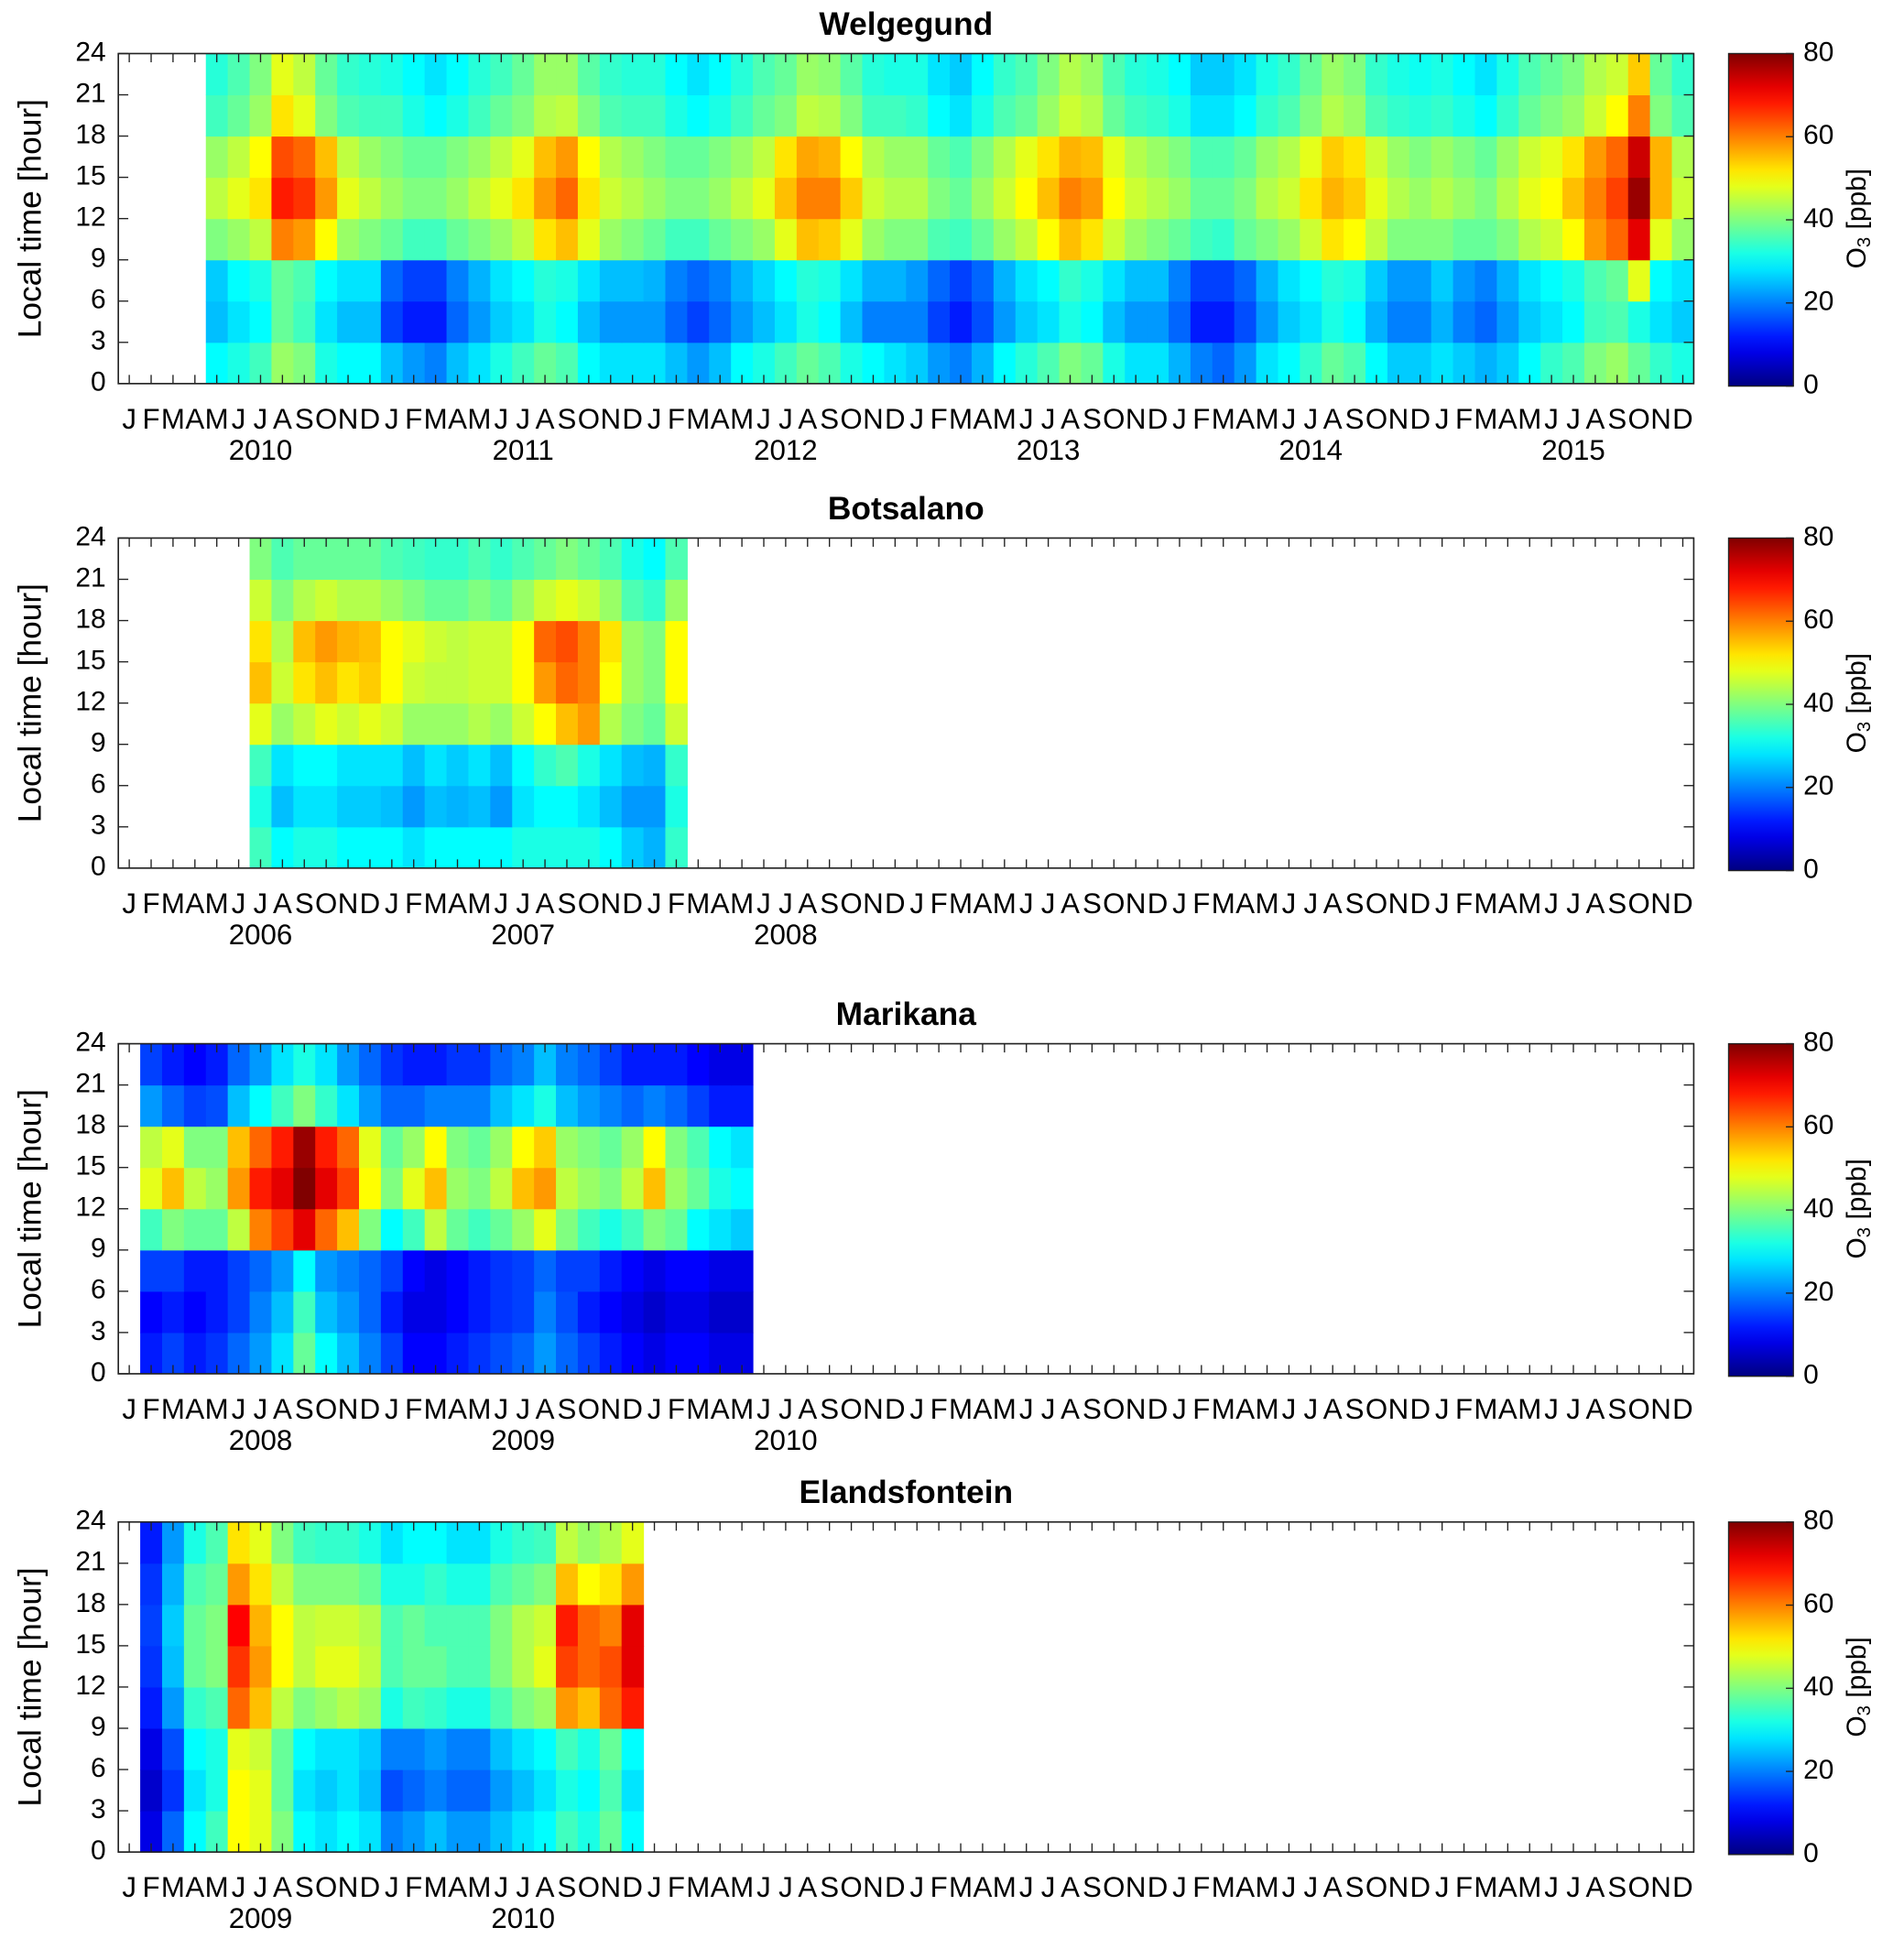 This screenshot has height=1960, width=1893. What do you see at coordinates (31, 1208) in the screenshot?
I see `y-axis-label: Local time [hour]` at bounding box center [31, 1208].